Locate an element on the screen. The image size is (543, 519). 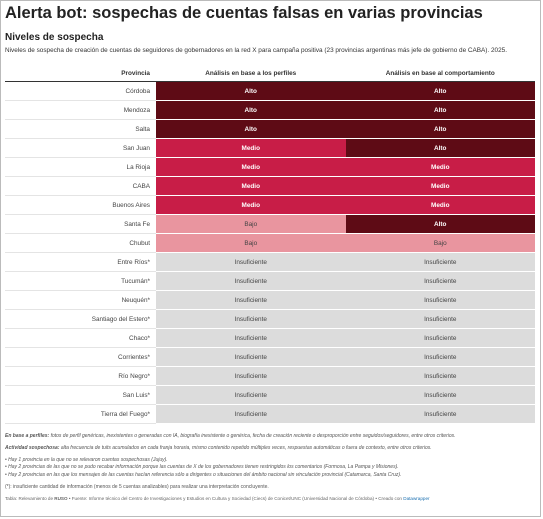
row: Córdoba Alto Alto is located at coordinates (270, 91).